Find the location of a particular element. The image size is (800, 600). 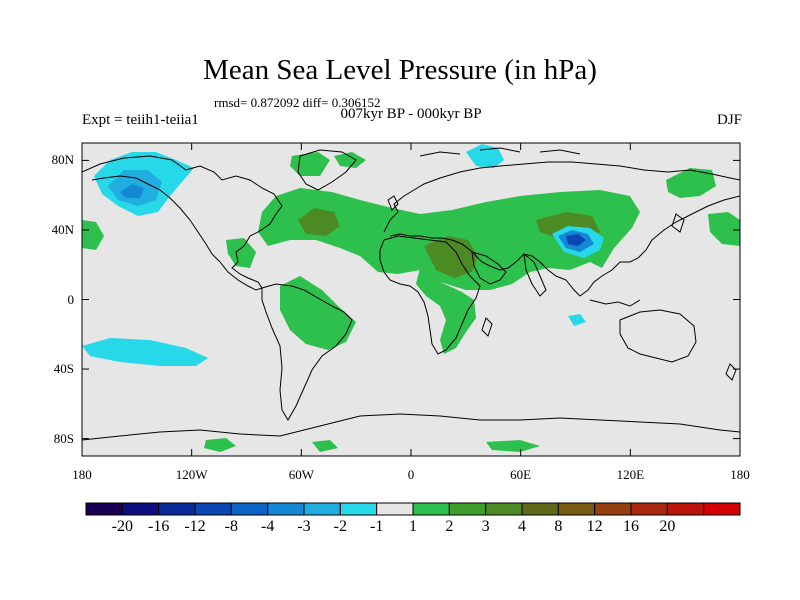

coast-greenland is located at coordinates (327, 170).